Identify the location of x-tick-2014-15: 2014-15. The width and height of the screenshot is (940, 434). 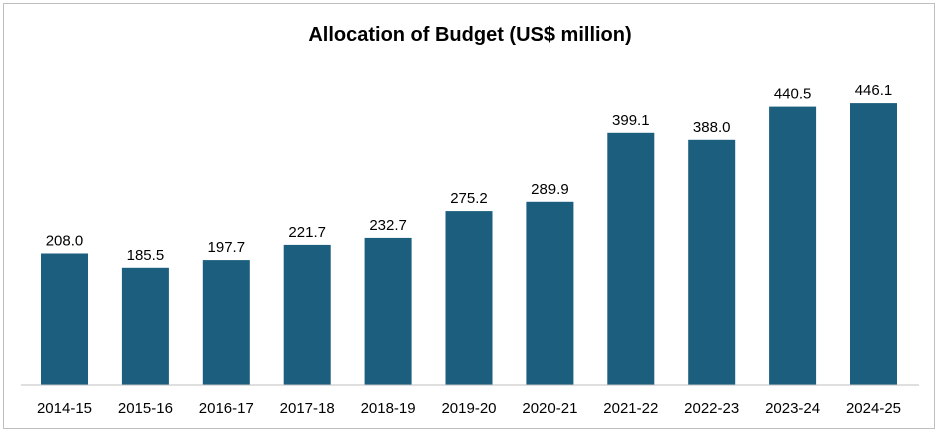
(64, 408).